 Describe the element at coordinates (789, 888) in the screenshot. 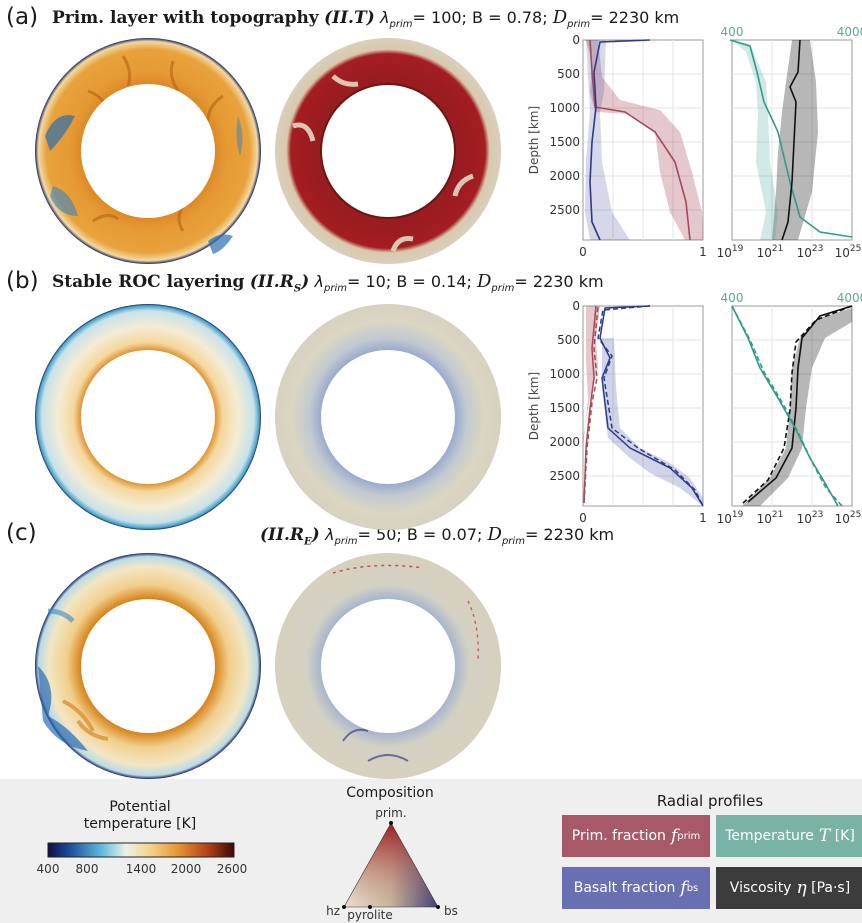

I see `legend-viscosity: Viscosity η [Pa·s]` at that location.